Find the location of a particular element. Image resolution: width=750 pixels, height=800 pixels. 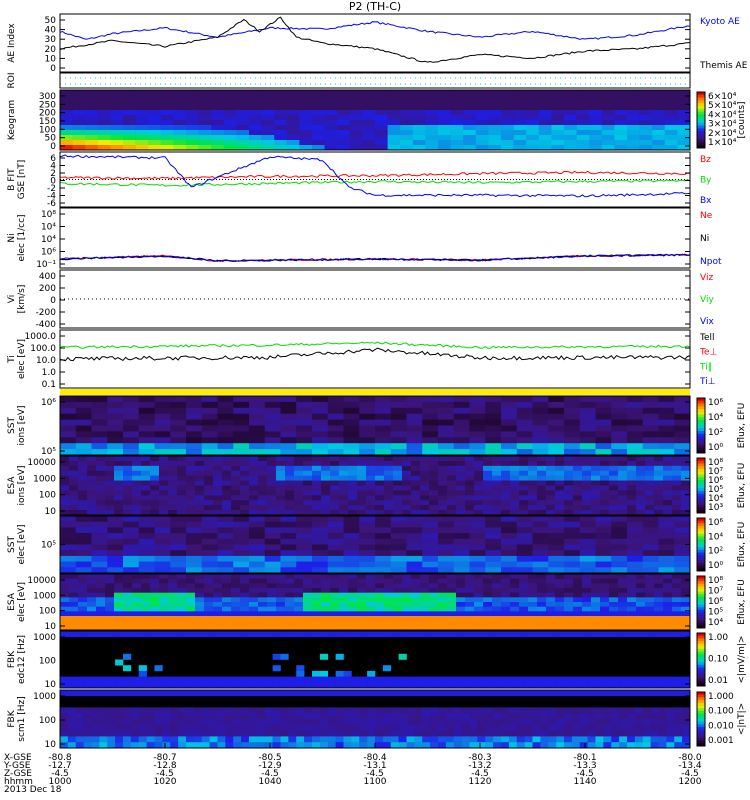

time-axis-value: -12.7 is located at coordinates (59, 766).